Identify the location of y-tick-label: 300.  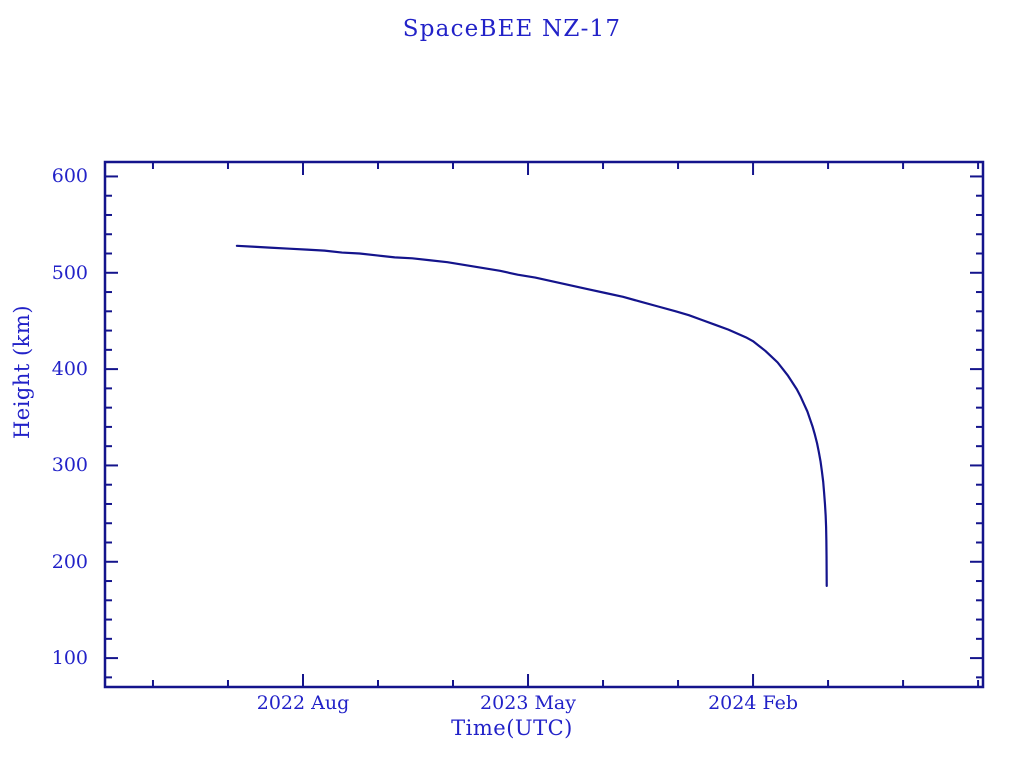
(69, 465).